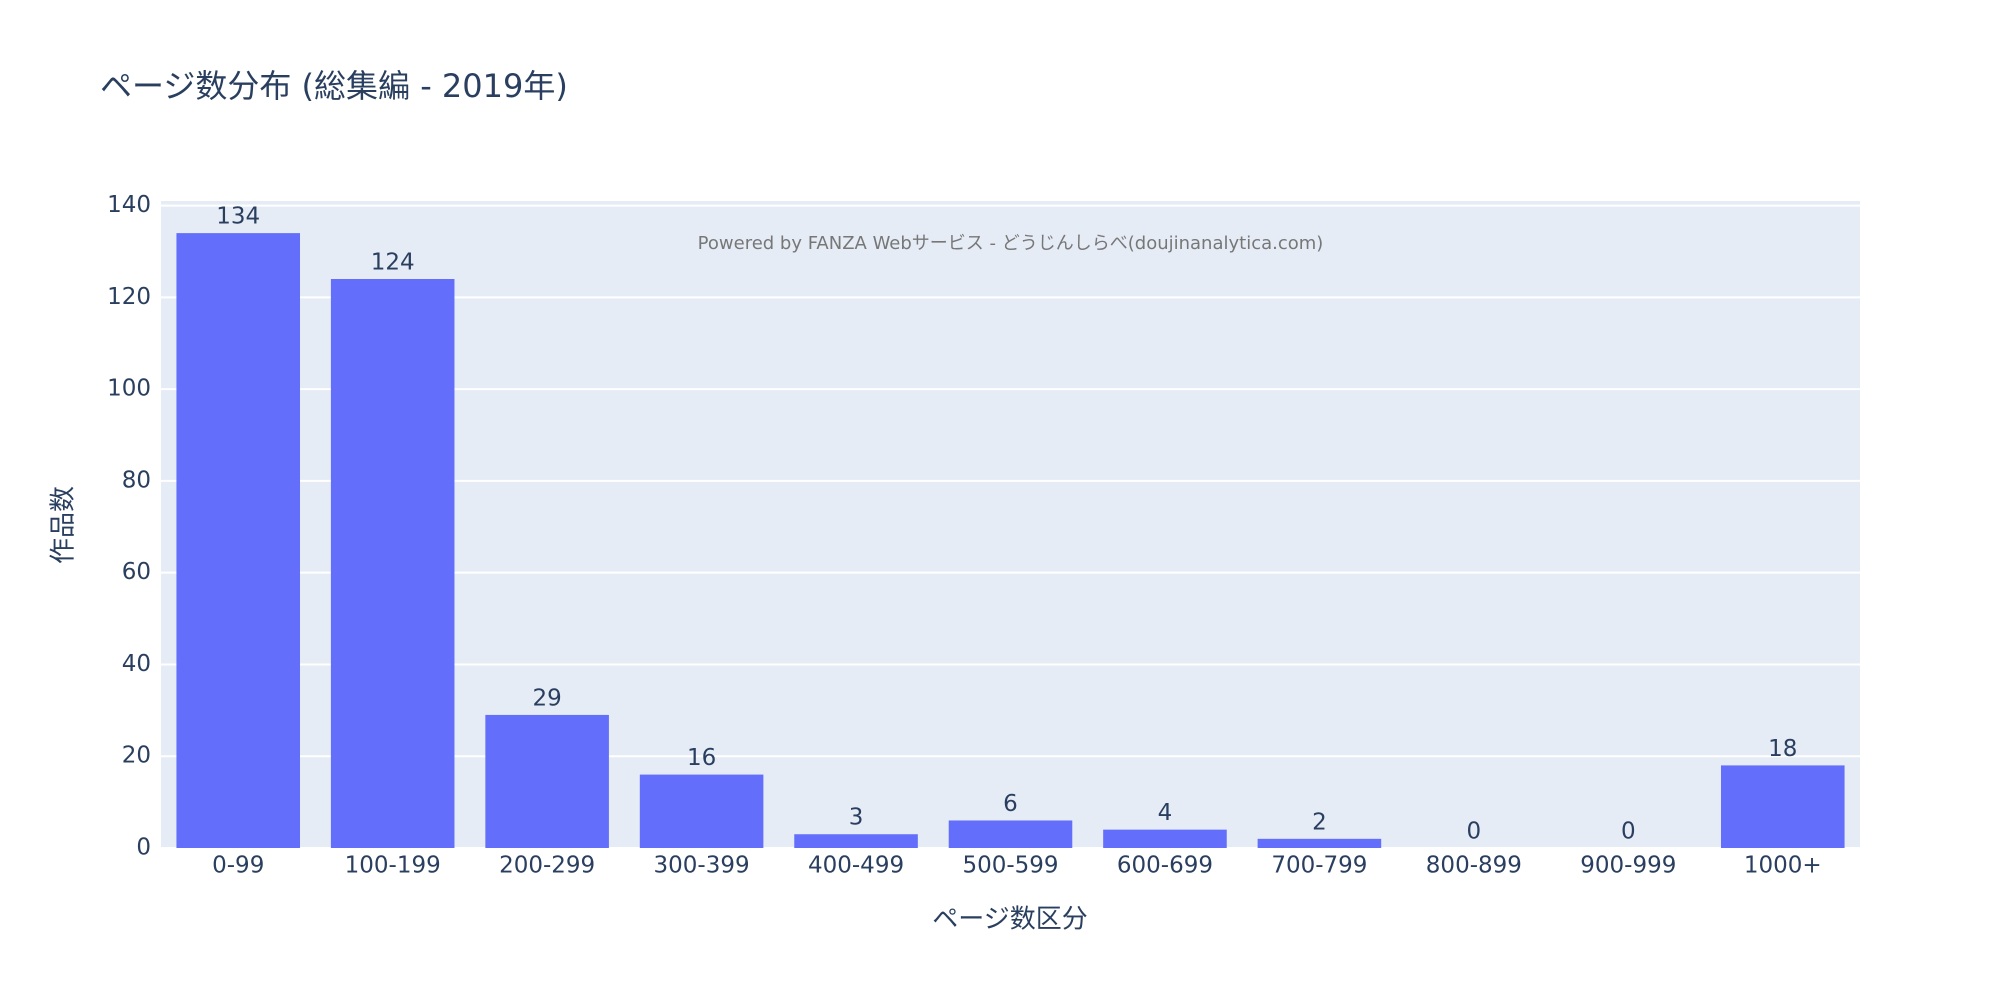 This screenshot has height=1000, width=2000. I want to click on chart-title: ページ数分布 (総集編 - 2019年), so click(334, 86).